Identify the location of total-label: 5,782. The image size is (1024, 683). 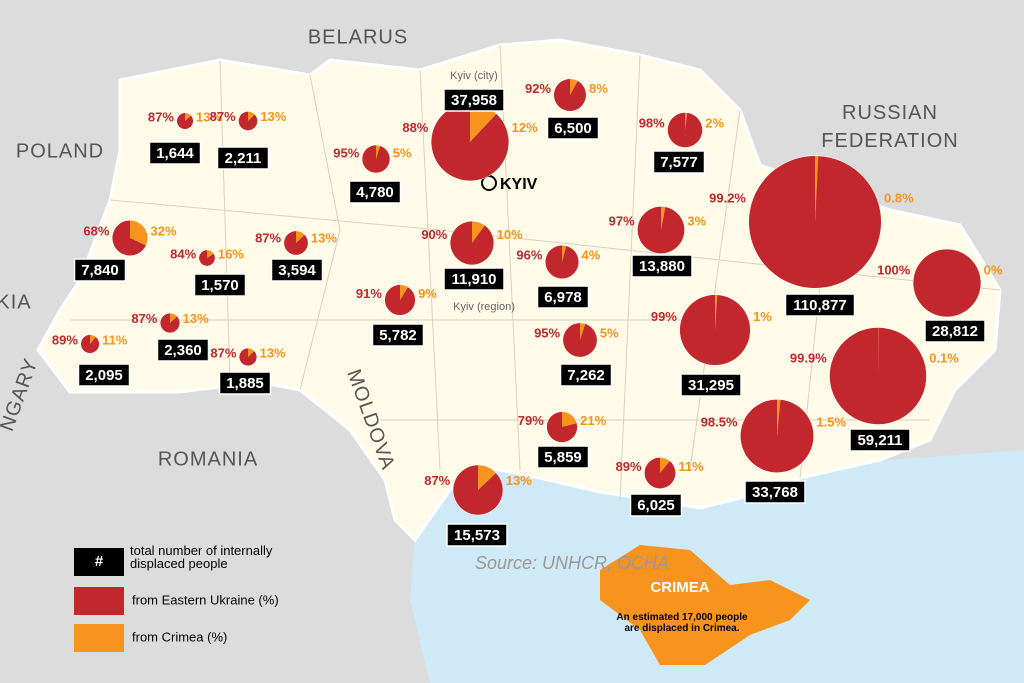
(398, 335).